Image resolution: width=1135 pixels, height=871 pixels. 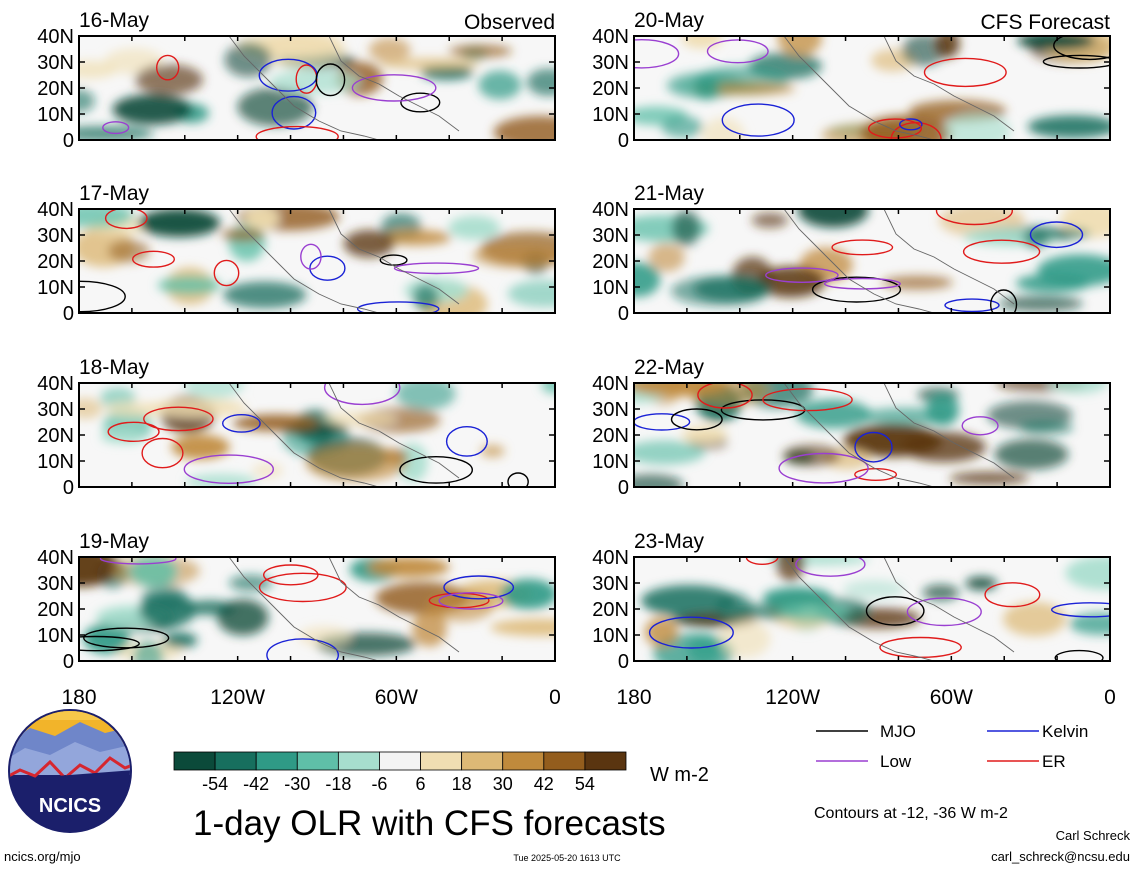 I want to click on column-header: CFS Forecast, so click(x=1045, y=22).